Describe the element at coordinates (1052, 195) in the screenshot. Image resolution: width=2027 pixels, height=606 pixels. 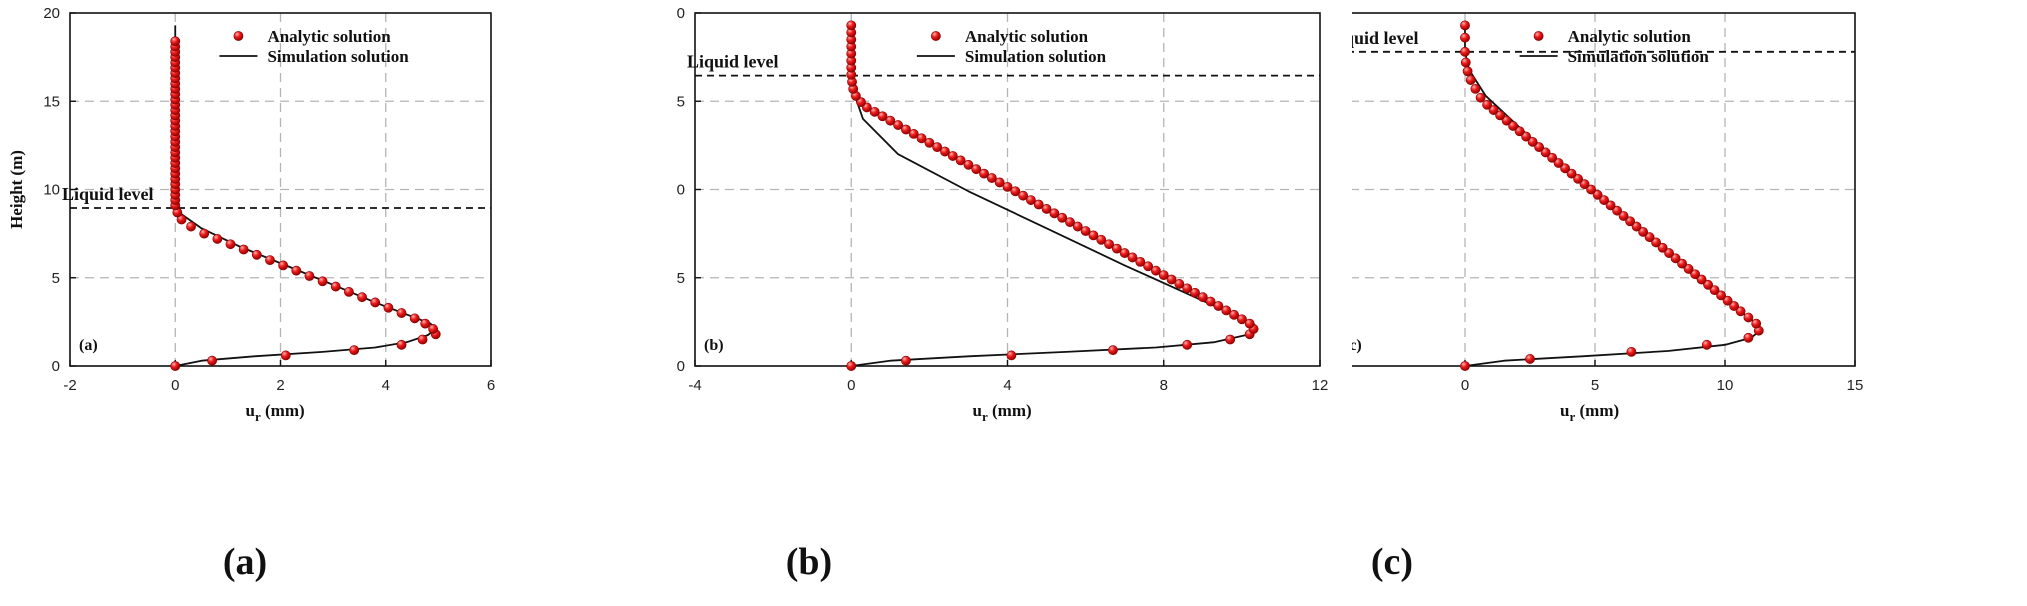
I see `analytic-markers` at that location.